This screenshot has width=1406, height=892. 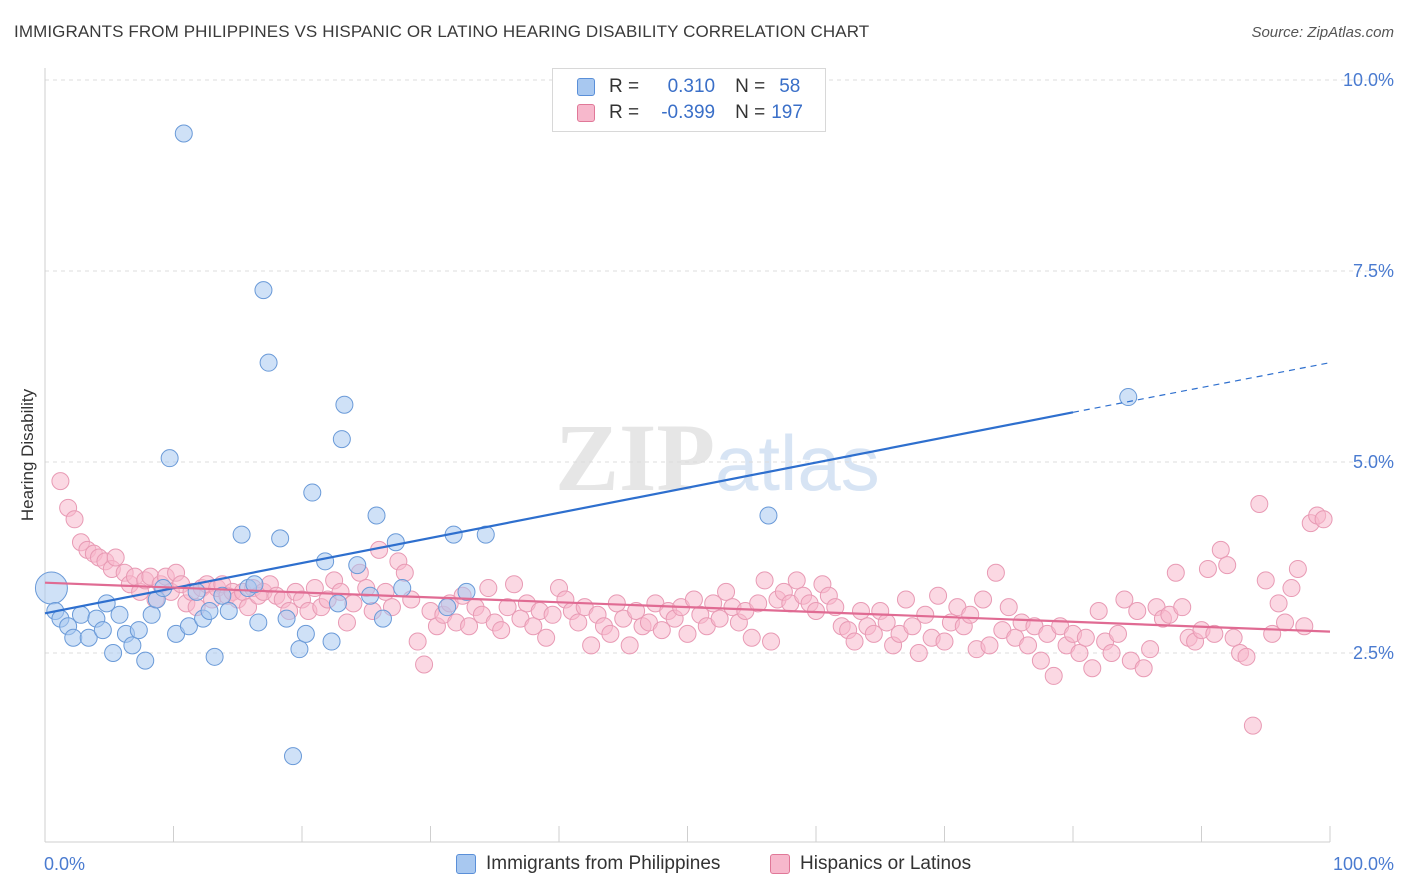 I want to click on legend-r-value: -0.399, so click(x=688, y=112).